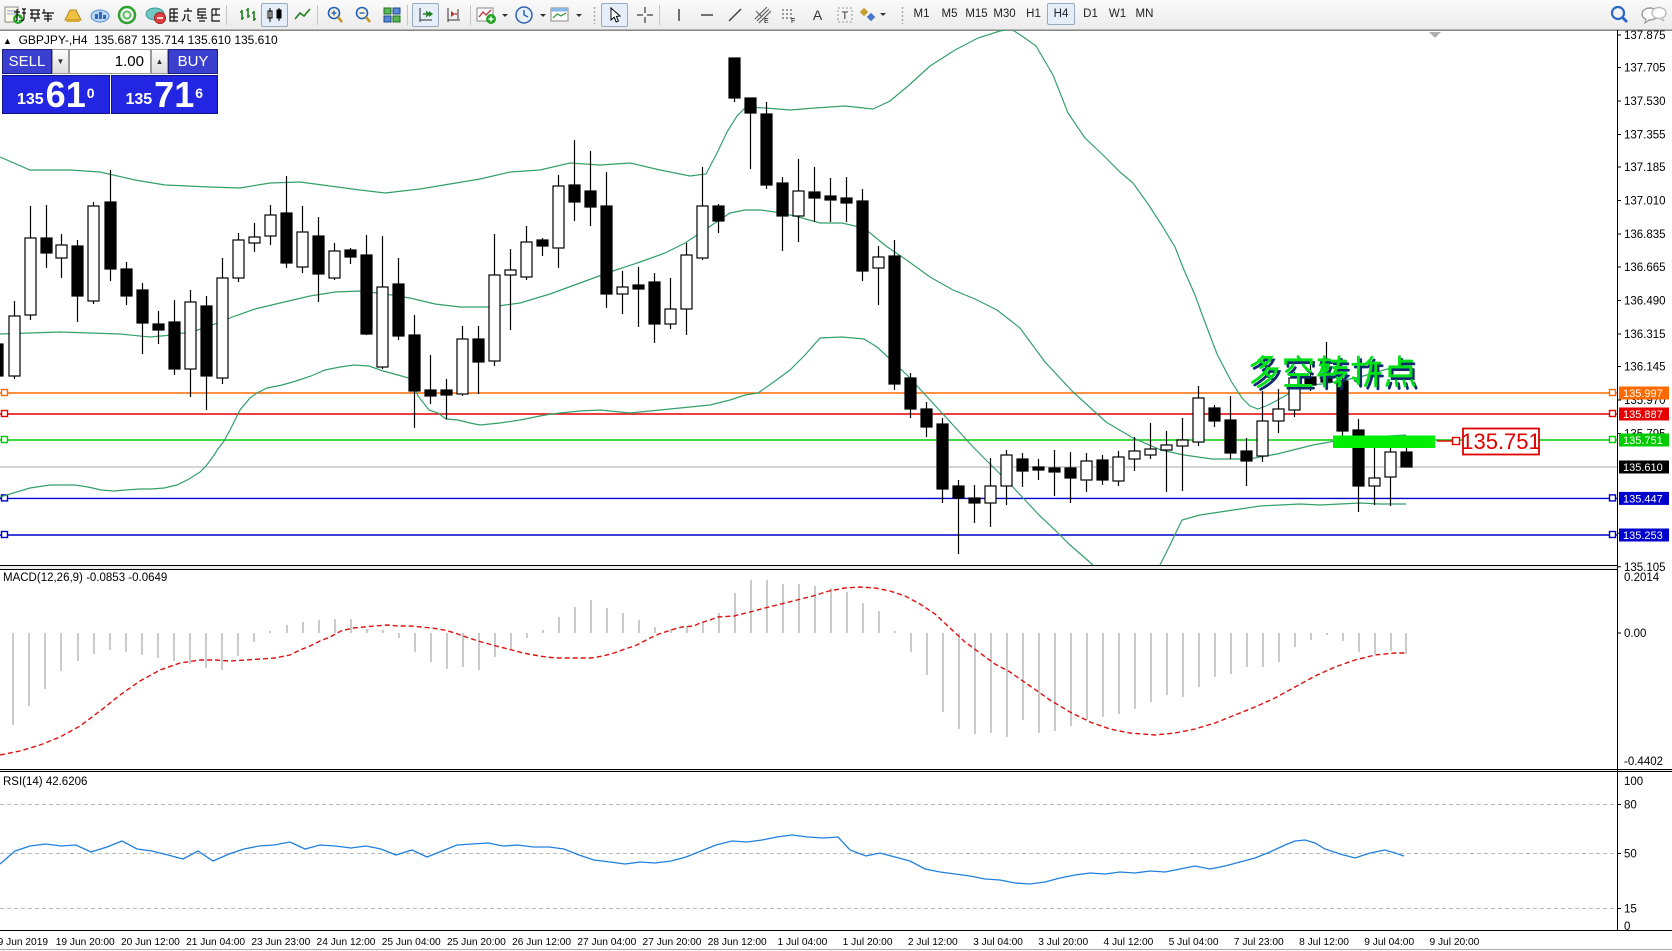 The width and height of the screenshot is (1672, 951). I want to click on svg-text: E, so click(766, 21).